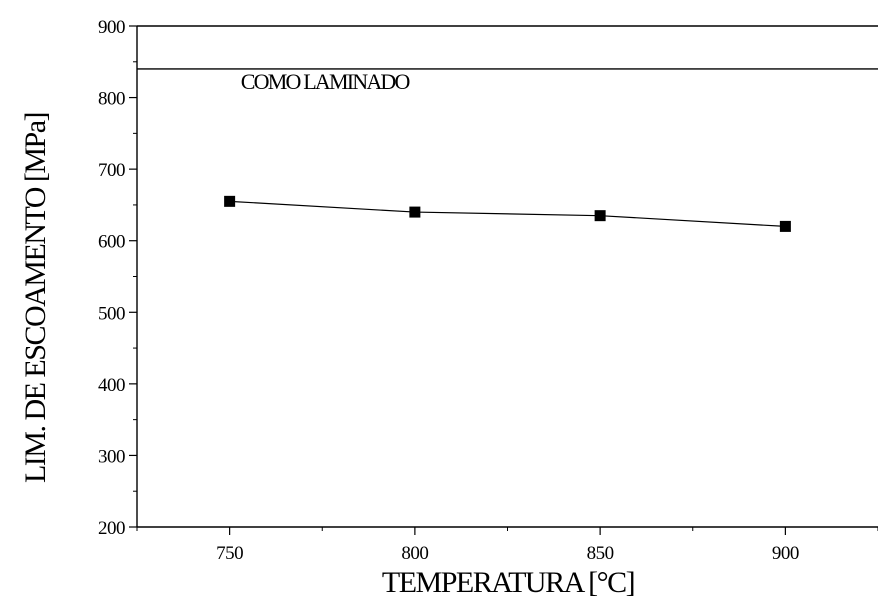  What do you see at coordinates (600, 553) in the screenshot?
I see `x-tick-label: 850` at bounding box center [600, 553].